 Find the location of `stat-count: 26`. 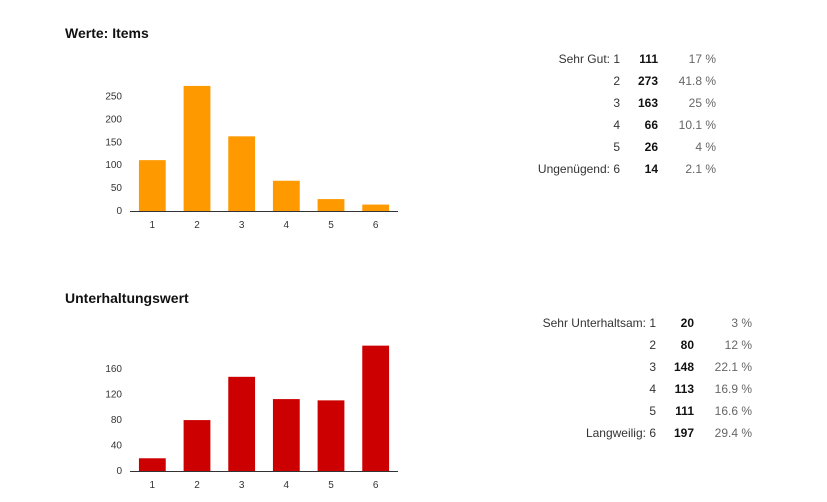

stat-count: 26 is located at coordinates (651, 147).